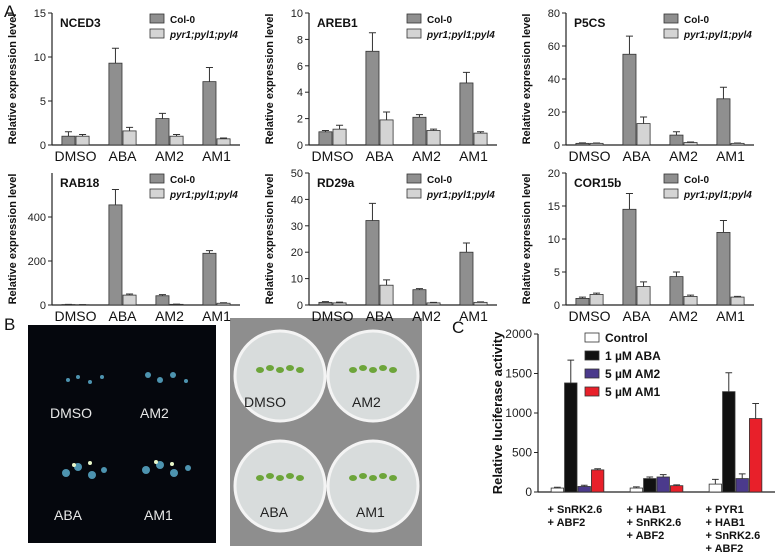  I want to click on x-tick-label: + PYR1 + HAB1 + SnRK2.6 + ABF2, so click(733, 530).